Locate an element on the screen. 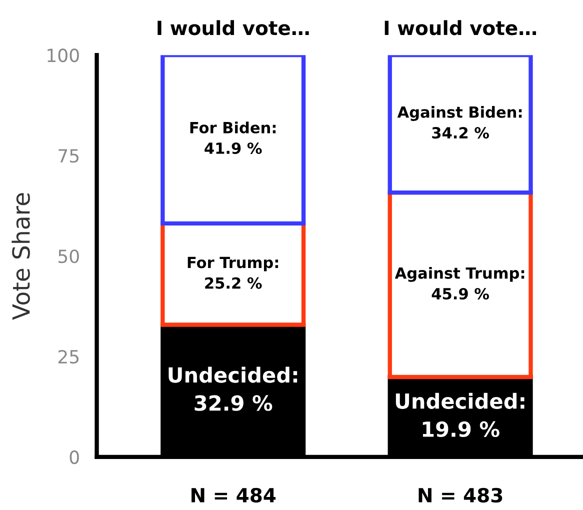 Image resolution: width=583 pixels, height=510 pixels. data-label: Against Biden: 34.2 % is located at coordinates (459, 122).